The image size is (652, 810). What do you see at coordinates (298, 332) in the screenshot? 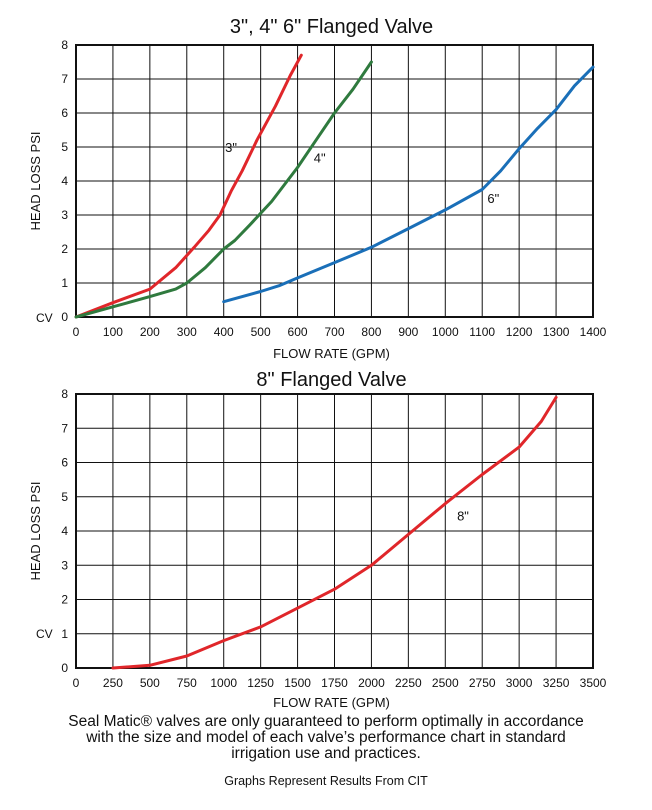
I see `x-tick-label: 600` at bounding box center [298, 332].